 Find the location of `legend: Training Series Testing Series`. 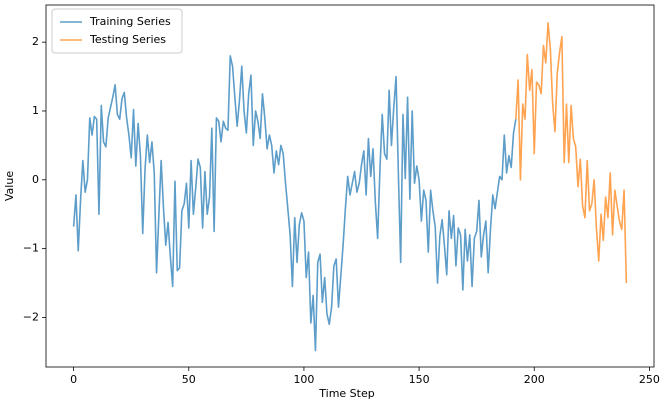

legend: Training Series Testing Series is located at coordinates (117, 31).